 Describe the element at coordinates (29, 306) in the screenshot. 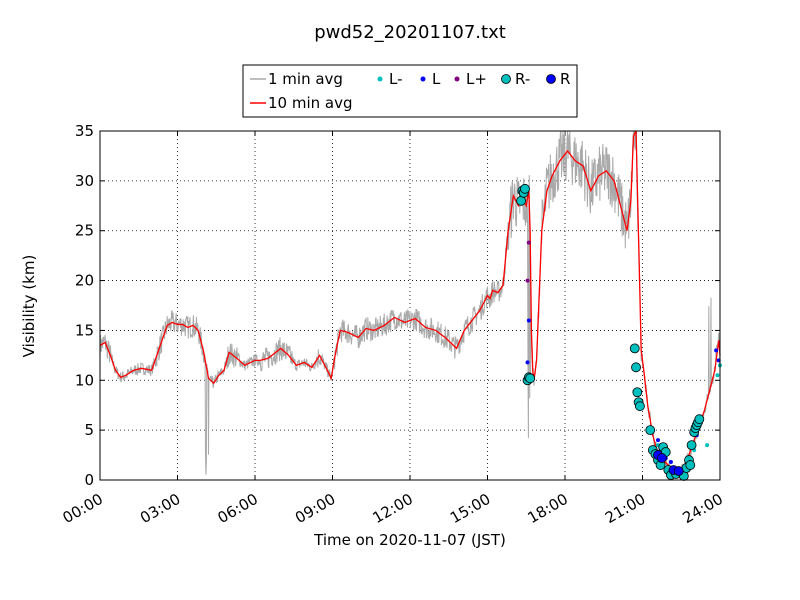

I see `y-axis-label: Visibility (km)` at that location.